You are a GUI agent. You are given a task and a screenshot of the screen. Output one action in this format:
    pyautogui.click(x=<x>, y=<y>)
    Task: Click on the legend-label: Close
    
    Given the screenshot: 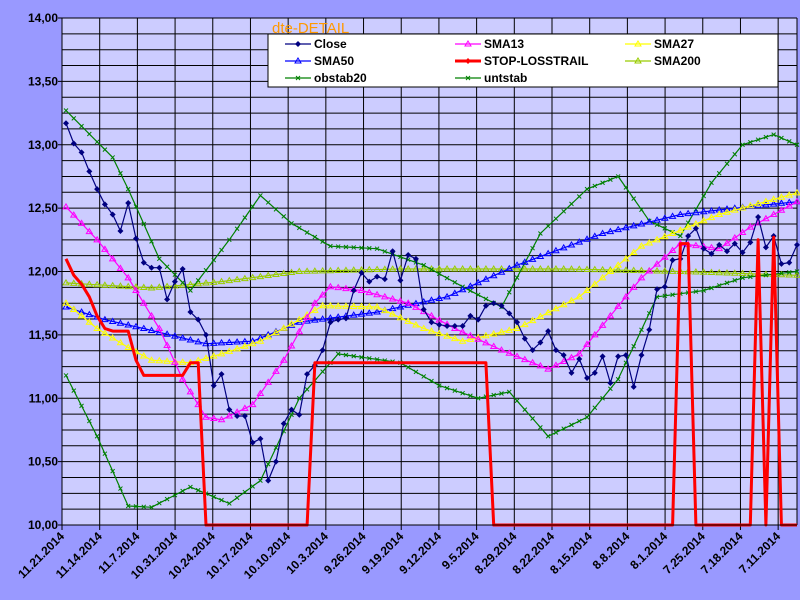 What is the action you would take?
    pyautogui.click(x=330, y=44)
    